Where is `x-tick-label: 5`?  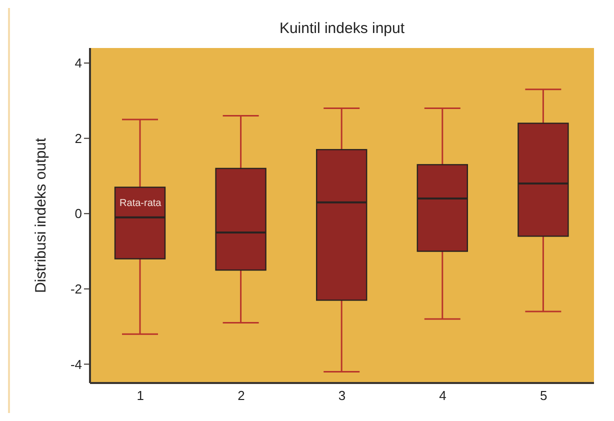 x-tick-label: 5 is located at coordinates (544, 396).